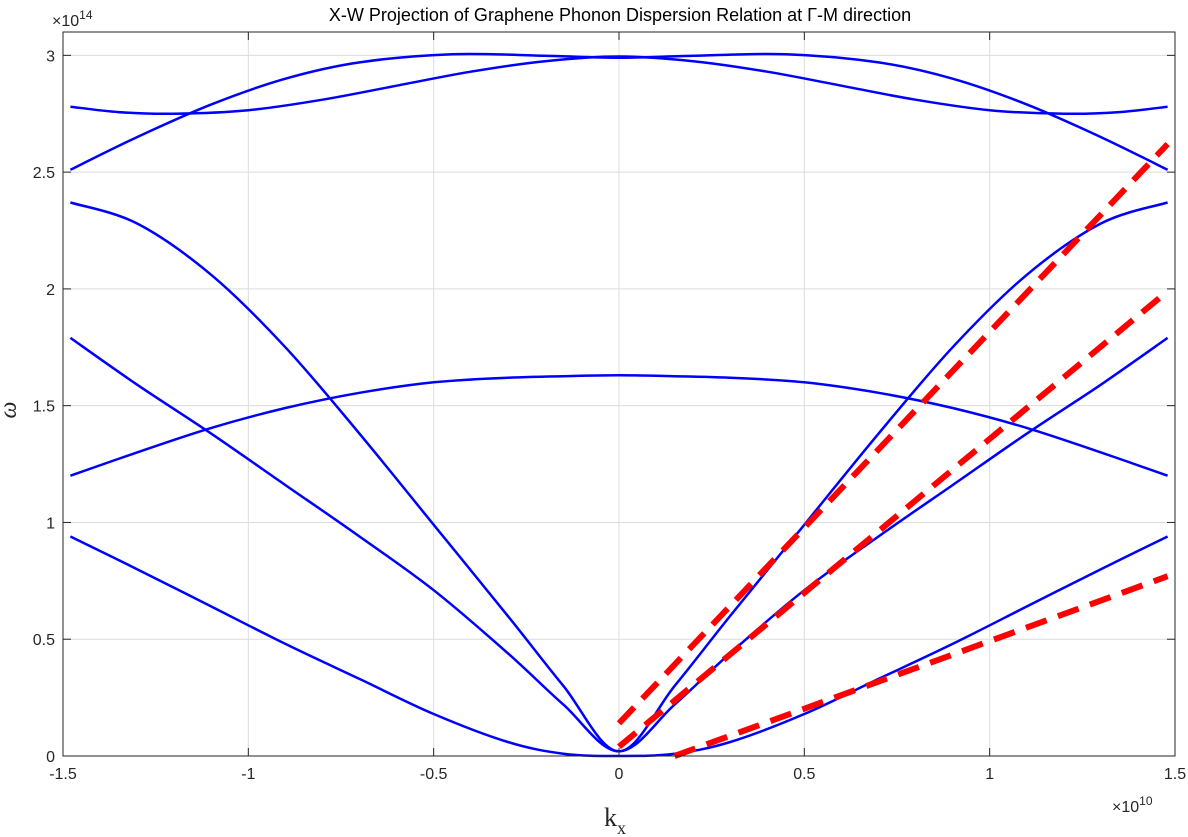  Describe the element at coordinates (50, 290) in the screenshot. I see `y-tick-label: 2` at that location.